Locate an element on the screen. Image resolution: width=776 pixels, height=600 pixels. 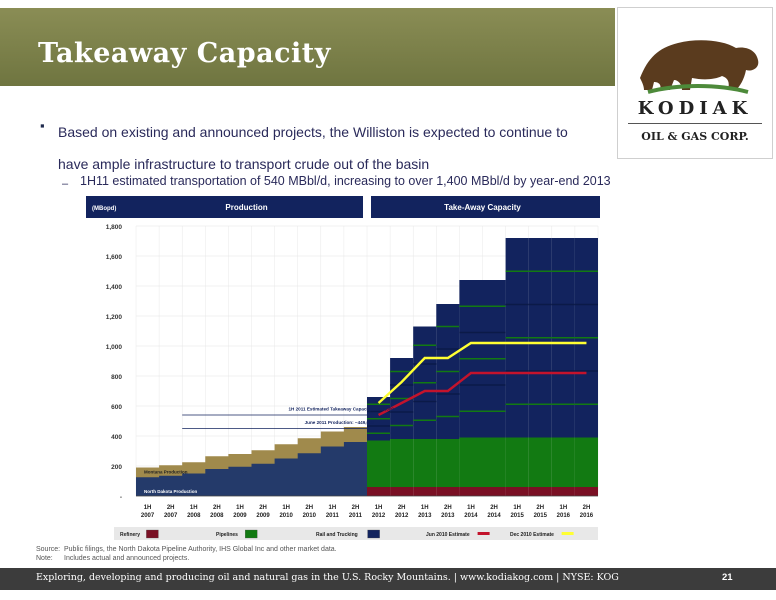
footer-bar is located at coordinates (388, 579).